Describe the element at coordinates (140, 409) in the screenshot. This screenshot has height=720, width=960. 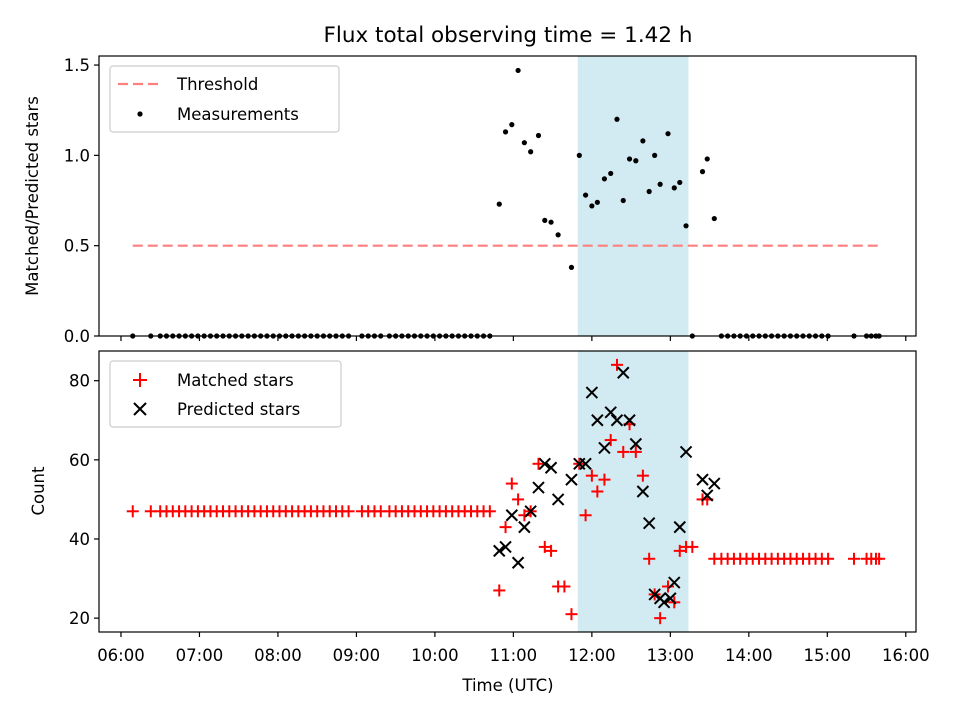
I see `legend-predicted-swatch` at that location.